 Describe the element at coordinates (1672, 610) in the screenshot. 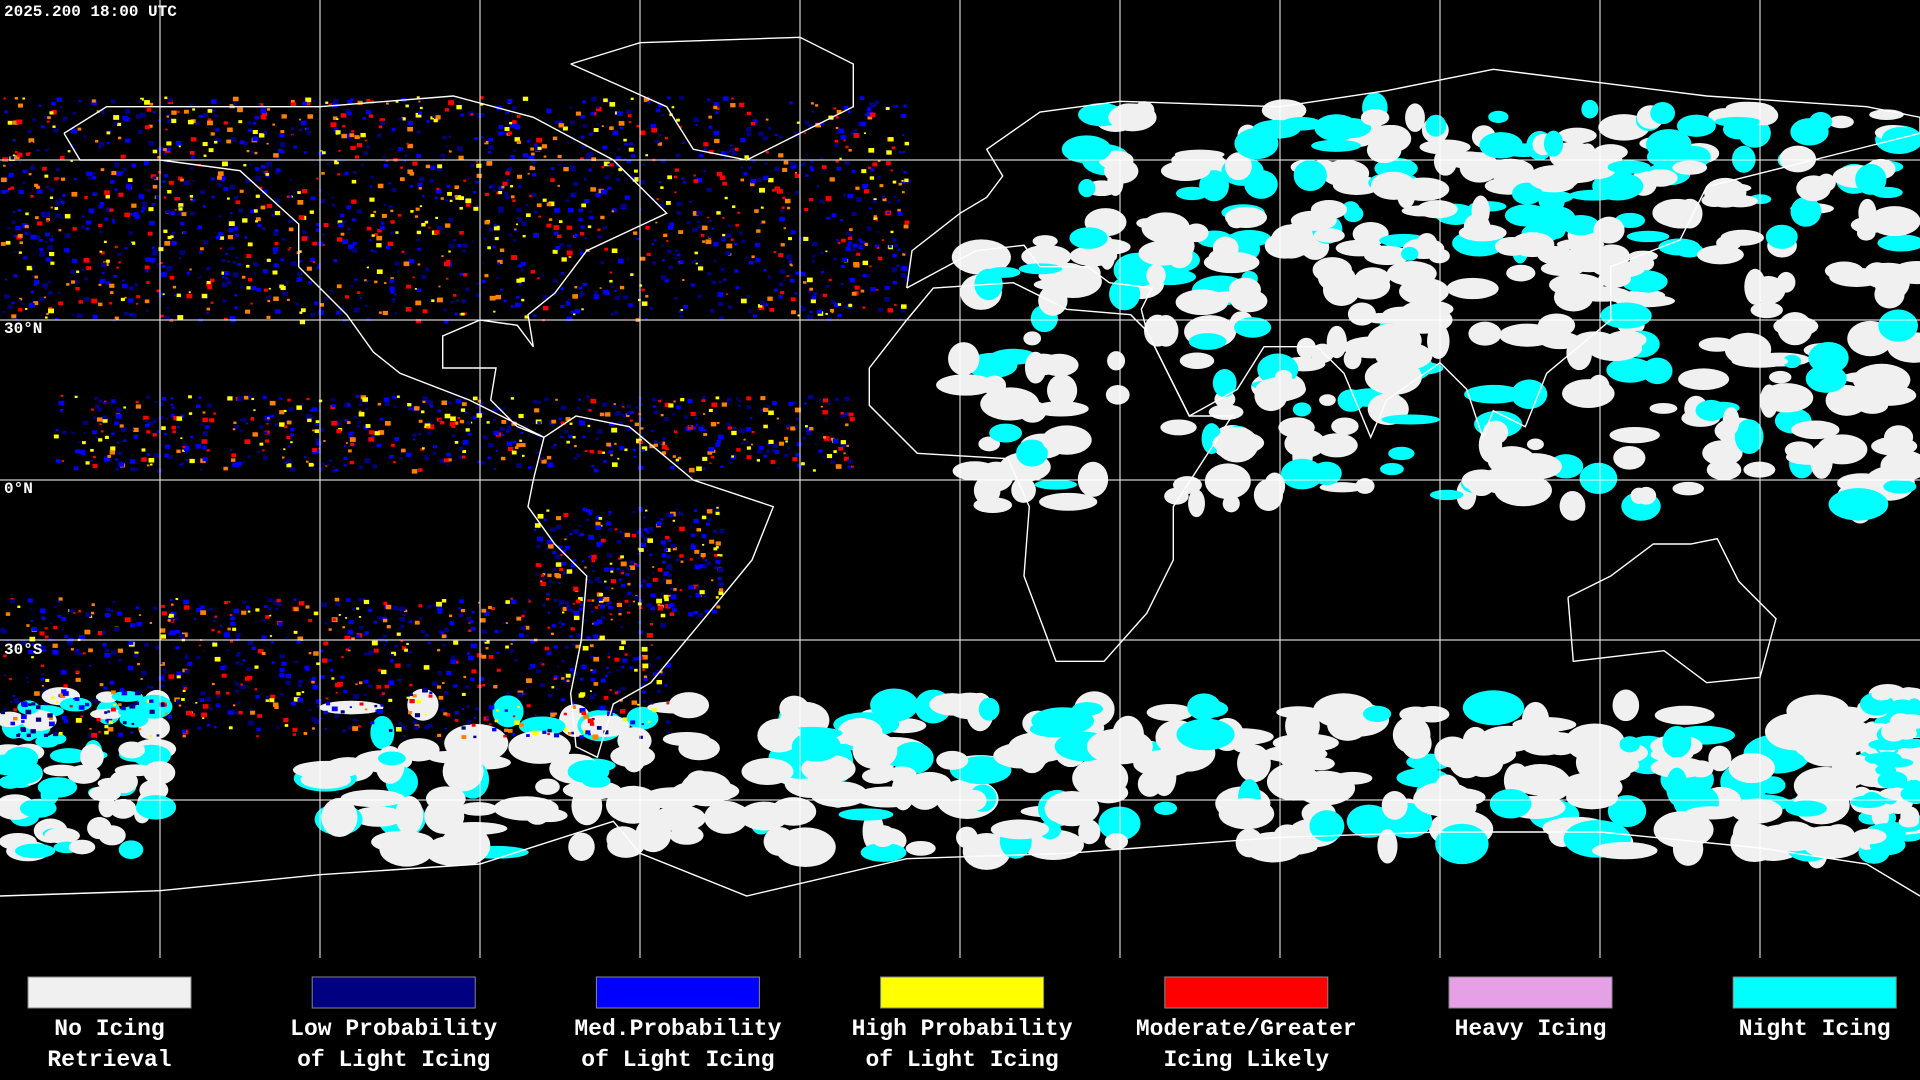

I see `coastline` at that location.